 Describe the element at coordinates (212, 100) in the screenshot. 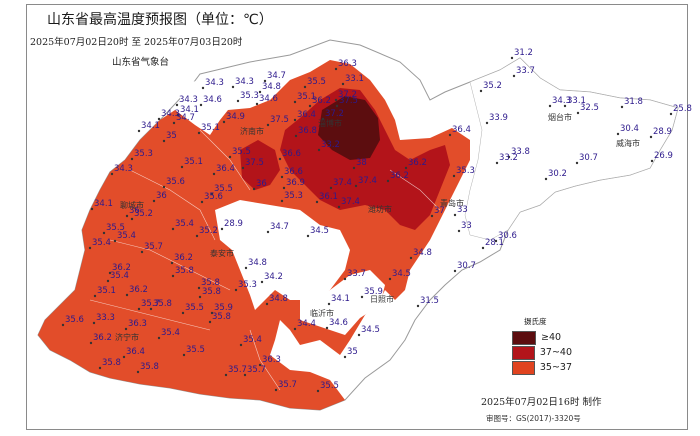

I see `station-value: 34.6` at that location.